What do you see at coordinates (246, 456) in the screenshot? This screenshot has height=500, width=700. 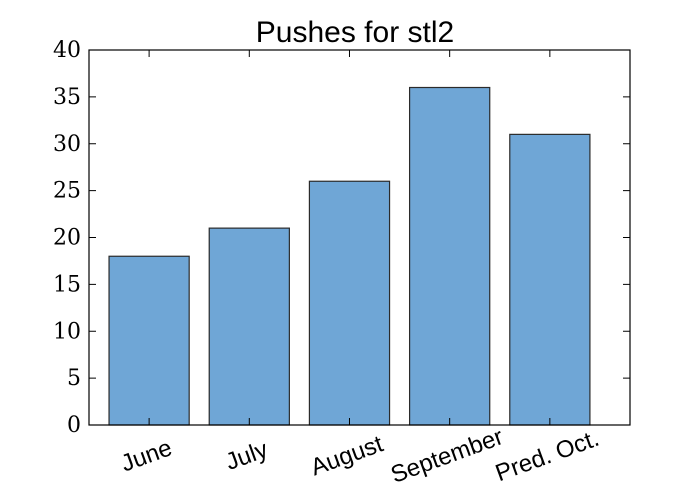 I see `x-tick-label-july: July` at bounding box center [246, 456].